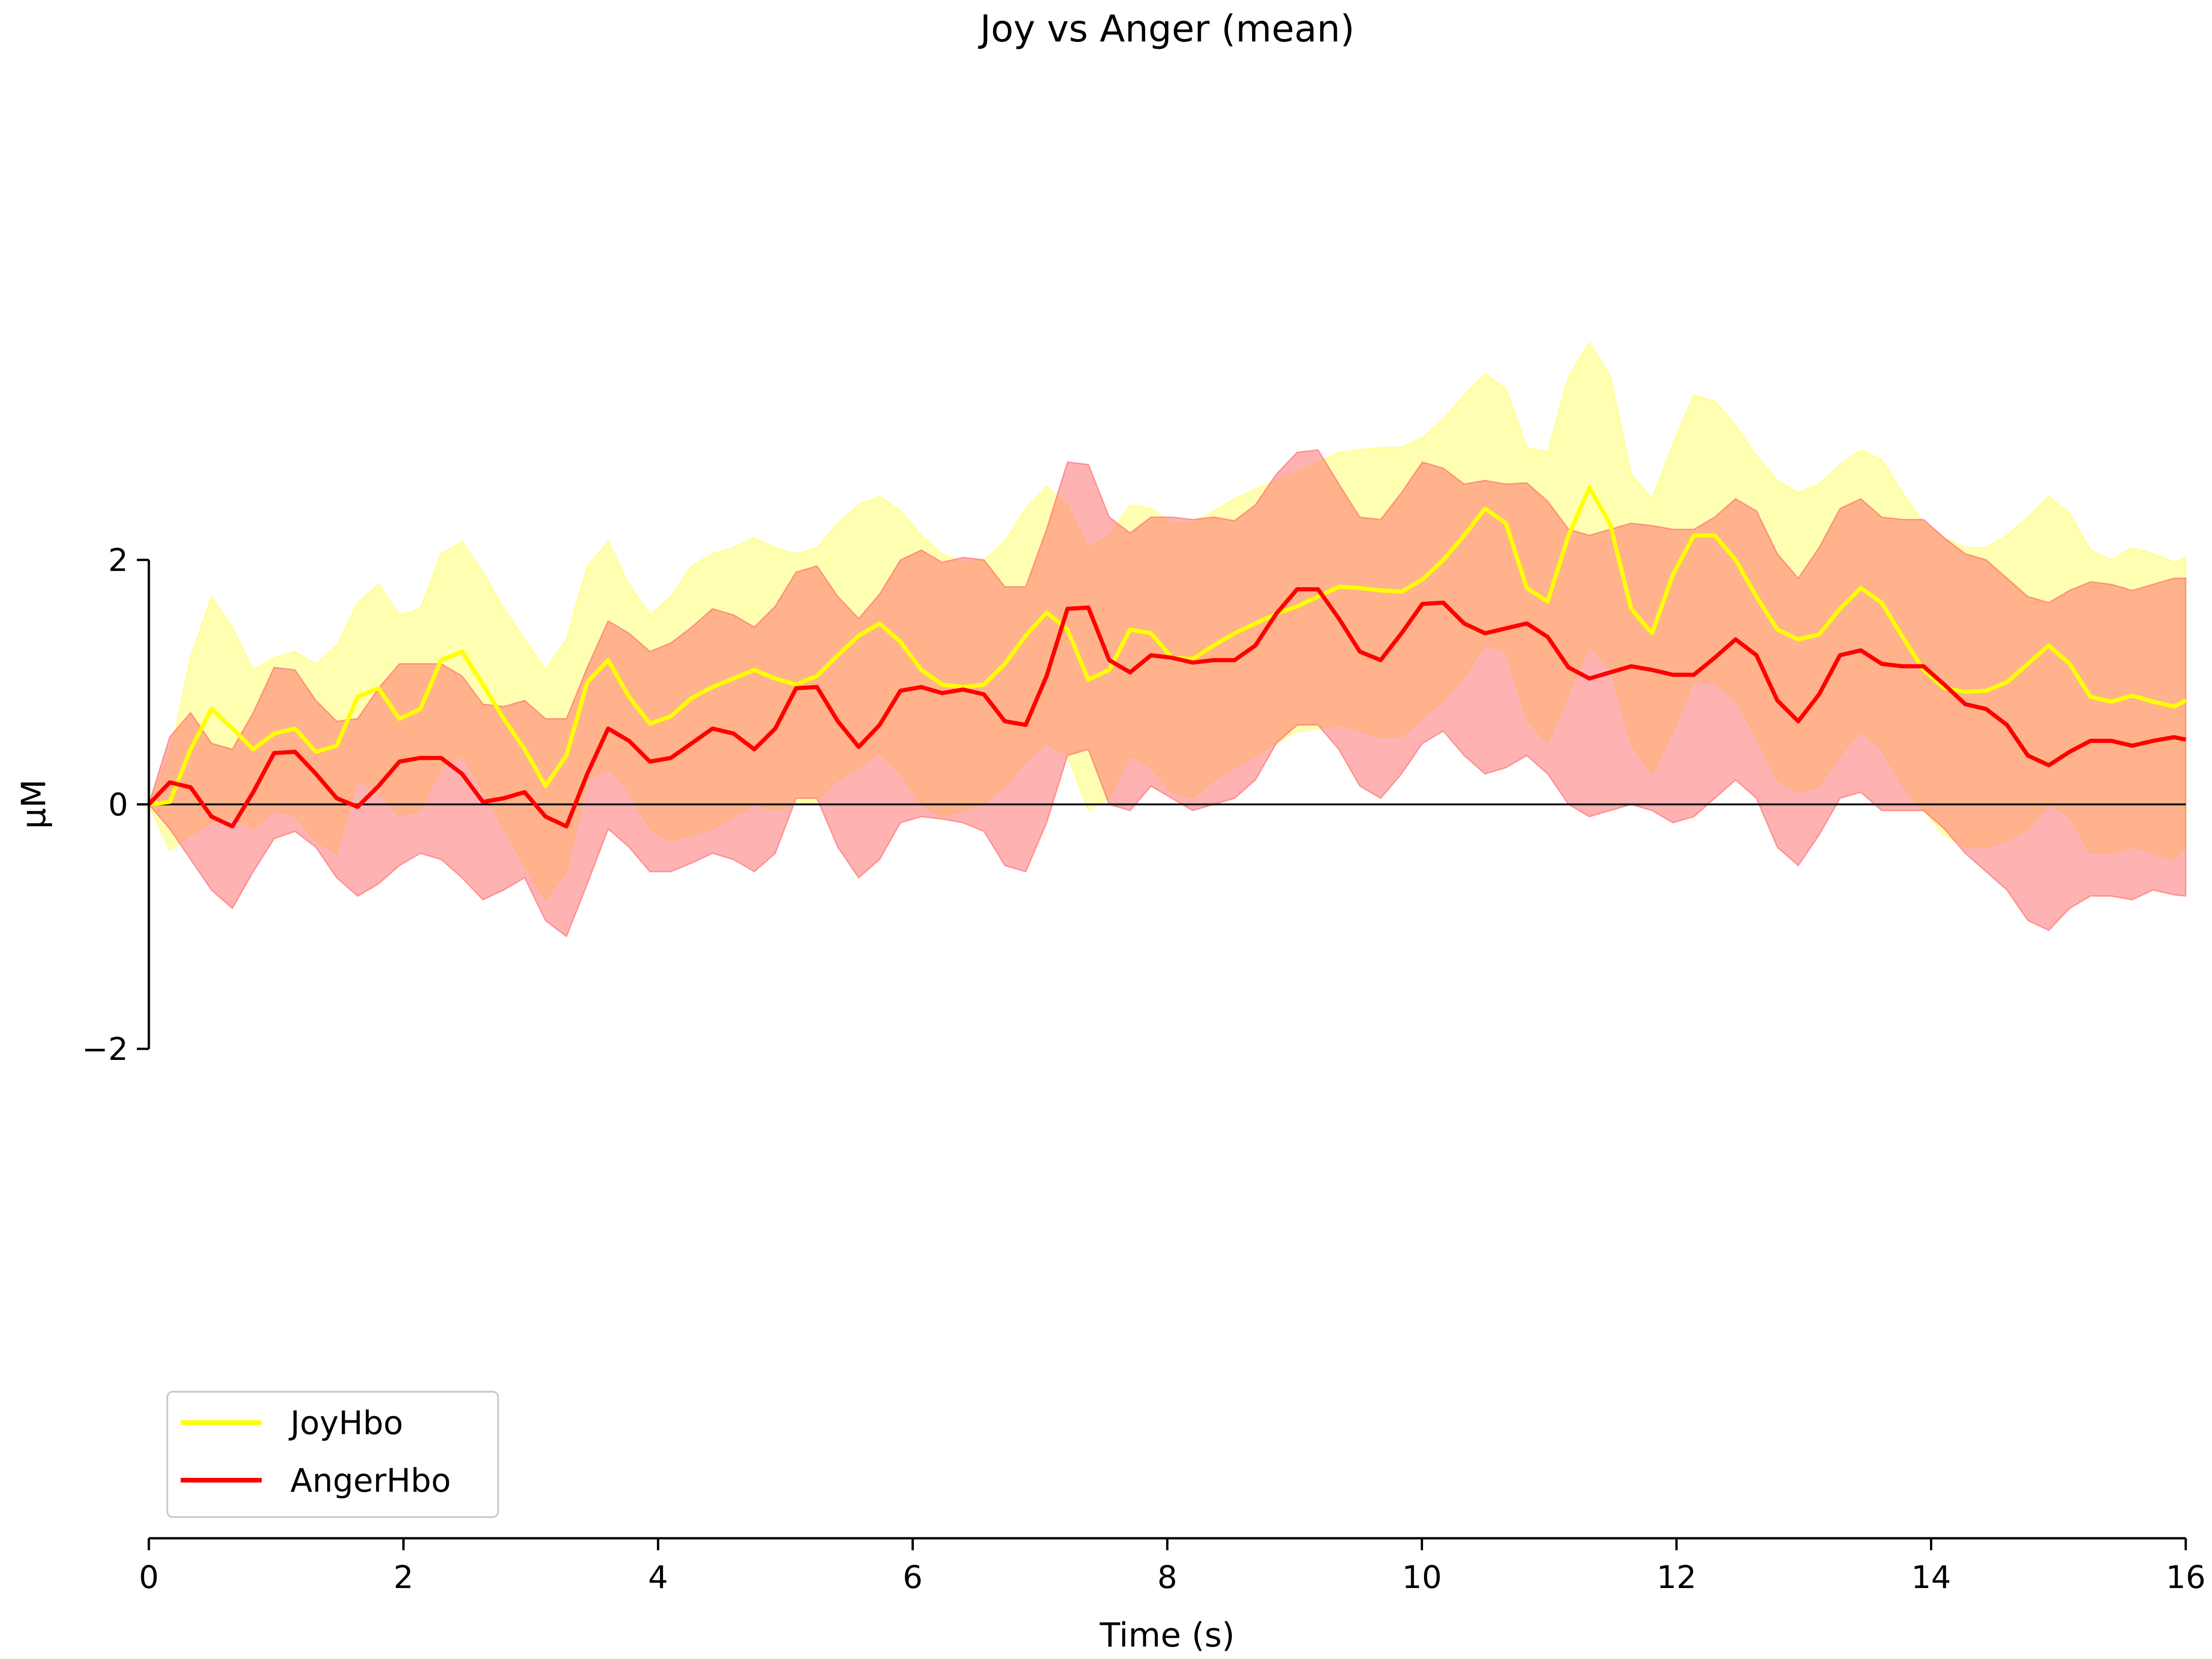 The height and width of the screenshot is (1659, 2212). What do you see at coordinates (1167, 1635) in the screenshot?
I see `x-axis-label: Time (s)` at bounding box center [1167, 1635].